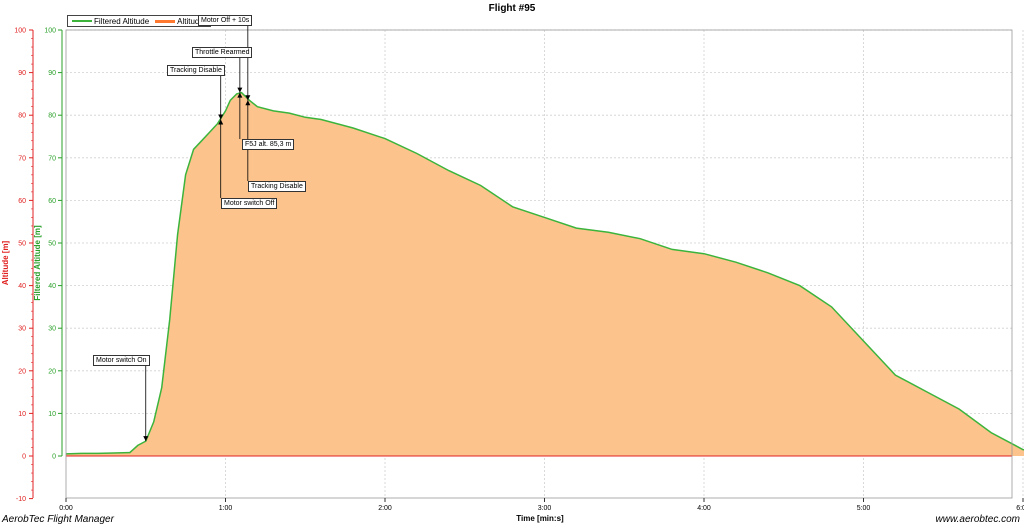  I want to click on left-tick-label: 100, so click(20, 31).